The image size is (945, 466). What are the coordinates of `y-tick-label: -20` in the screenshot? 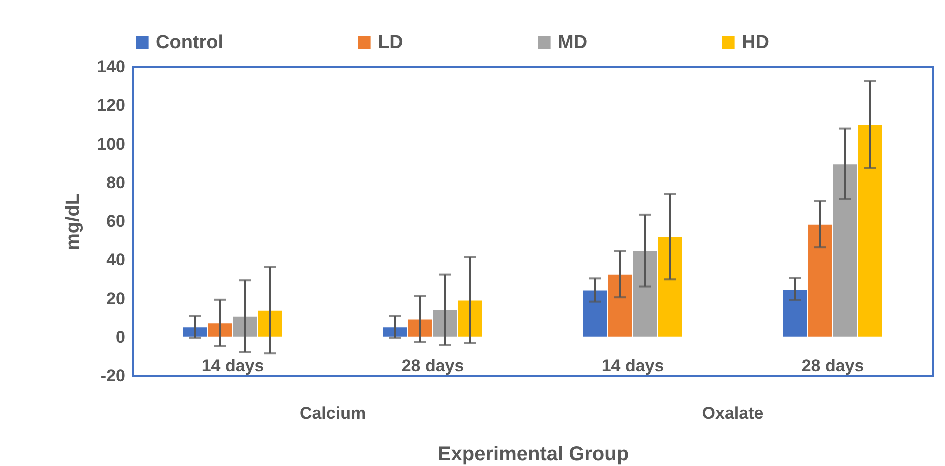 It's located at (113, 376).